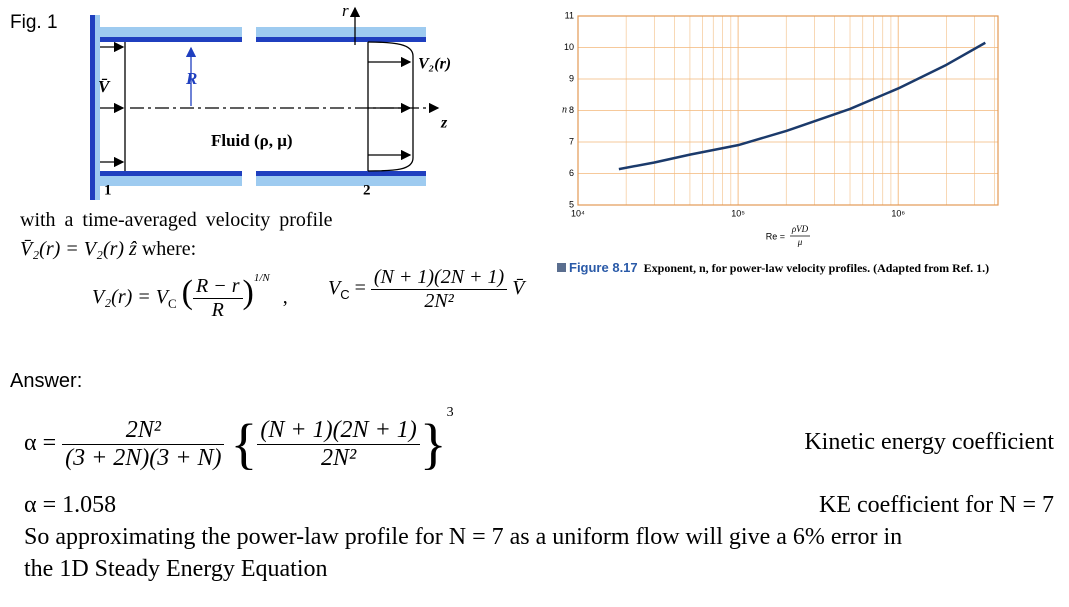 The height and width of the screenshot is (607, 1069). What do you see at coordinates (270, 89) in the screenshot?
I see `flow-arrows` at bounding box center [270, 89].